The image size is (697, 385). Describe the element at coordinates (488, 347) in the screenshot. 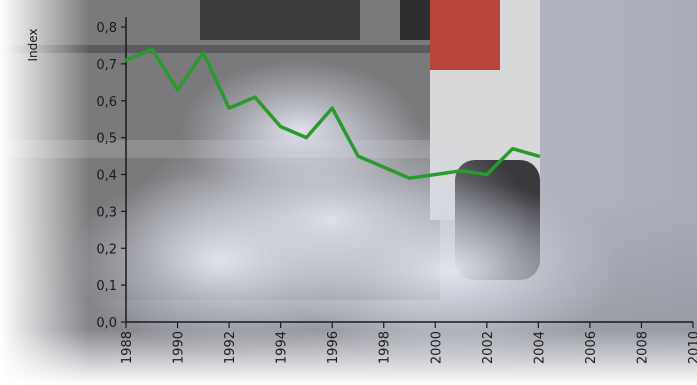

I see `x-tick-label: 2002` at that location.